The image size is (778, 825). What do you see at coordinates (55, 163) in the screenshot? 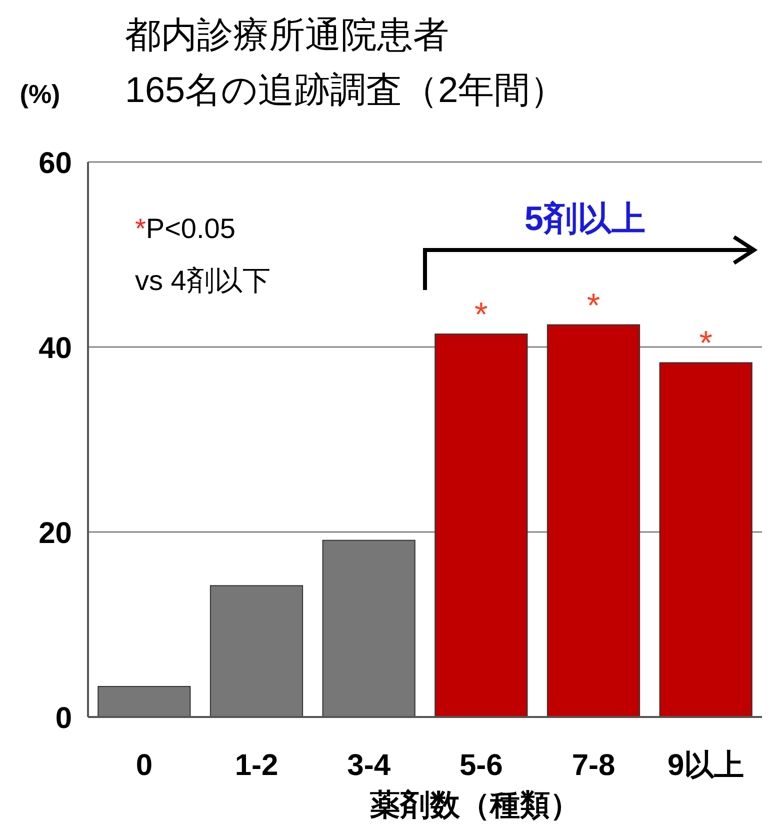
I see `y-tick-label: 60` at bounding box center [55, 163].